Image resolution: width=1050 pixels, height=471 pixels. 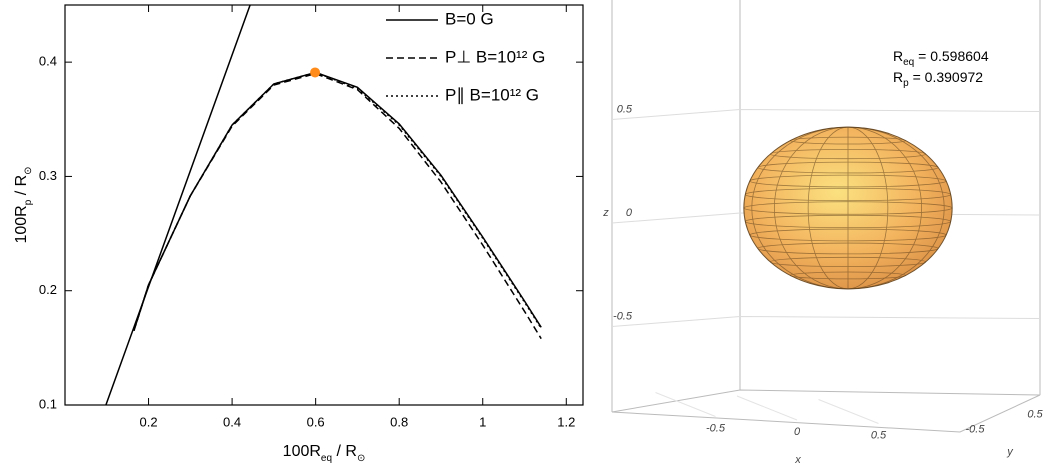 What do you see at coordinates (482, 421) in the screenshot?
I see `x-tick-label: 1` at bounding box center [482, 421].